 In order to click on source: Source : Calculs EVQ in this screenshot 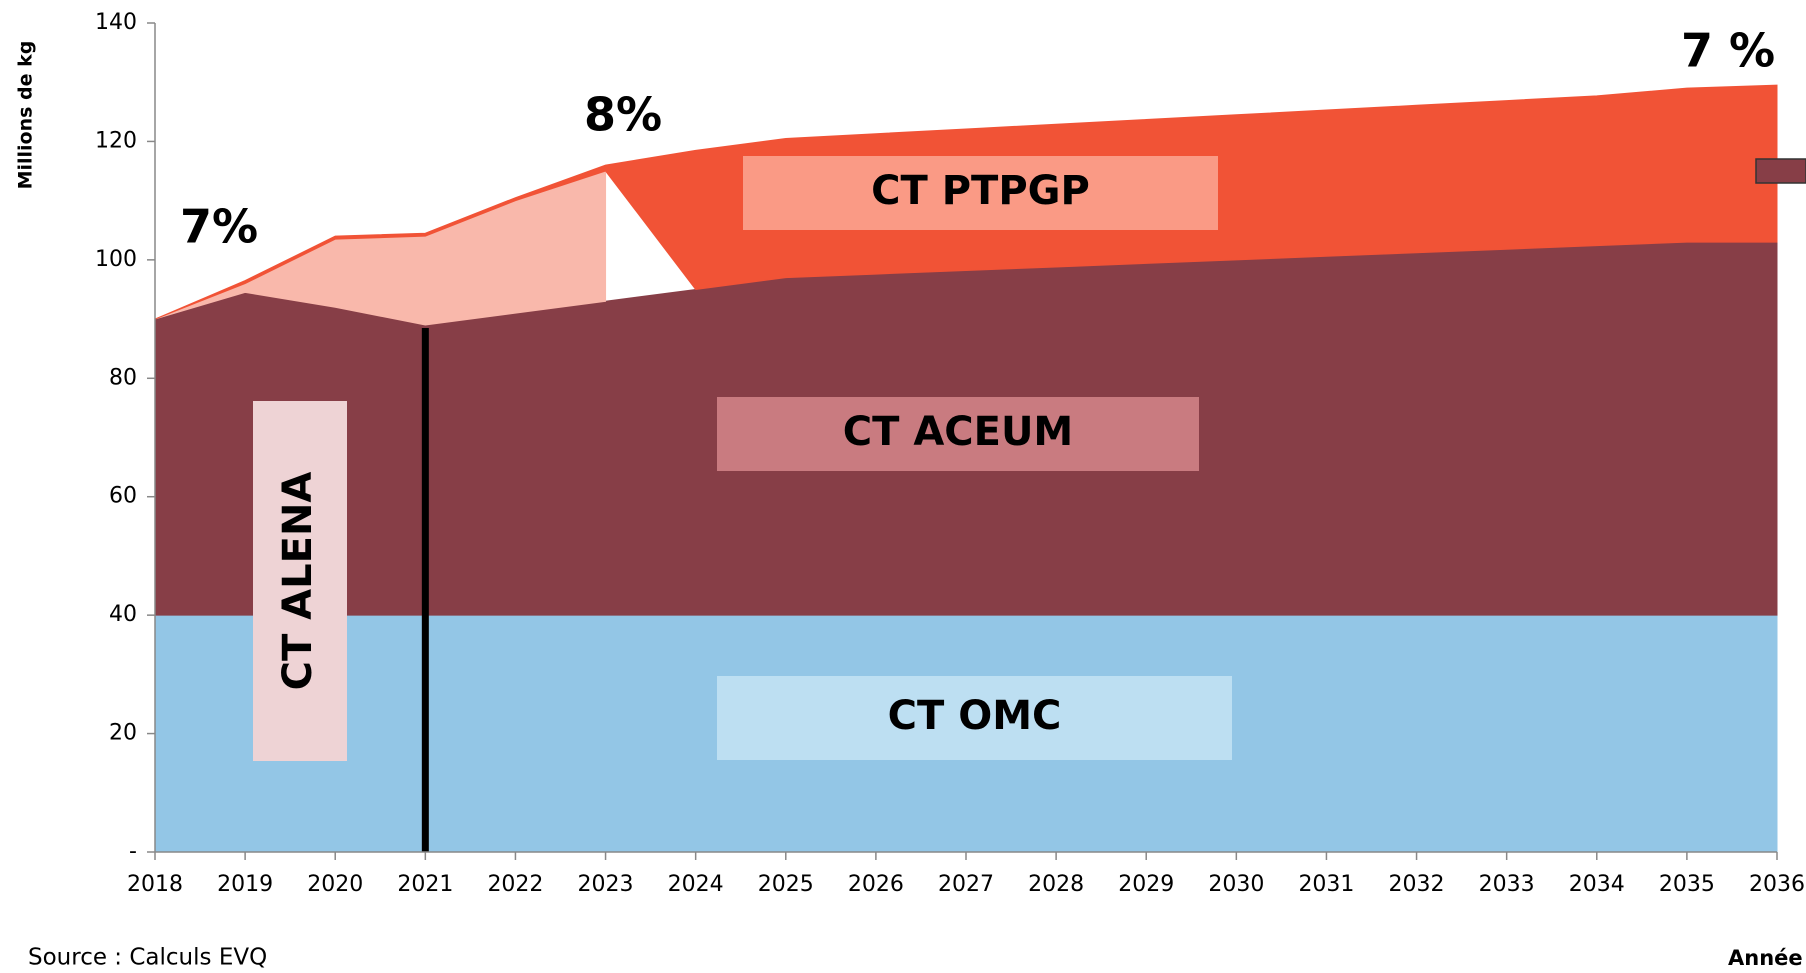, I will do `click(147, 958)`.